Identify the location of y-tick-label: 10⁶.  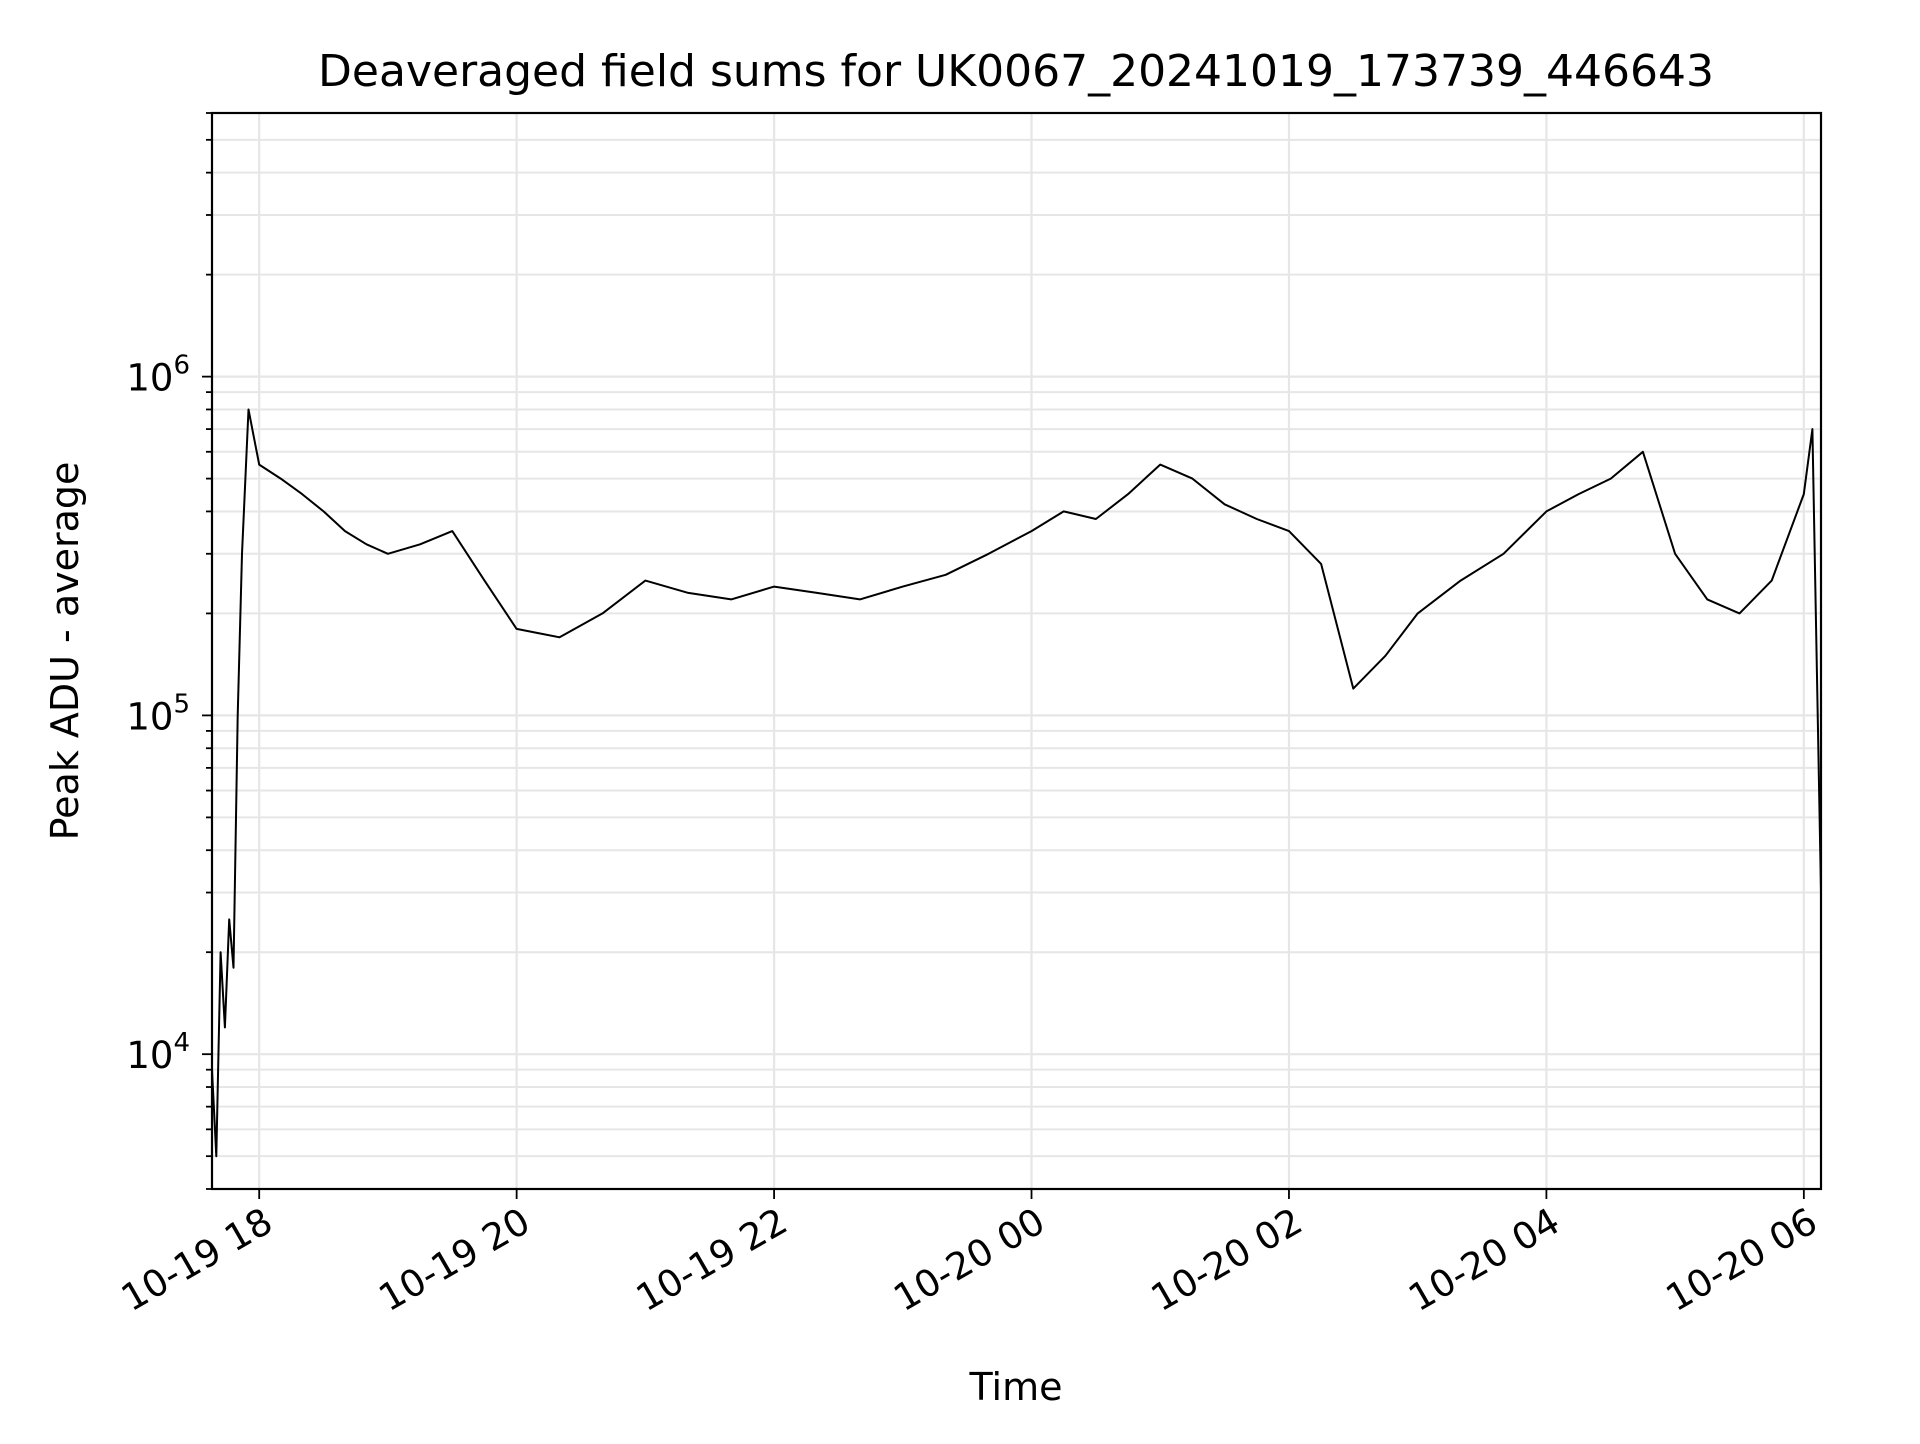
(158, 375).